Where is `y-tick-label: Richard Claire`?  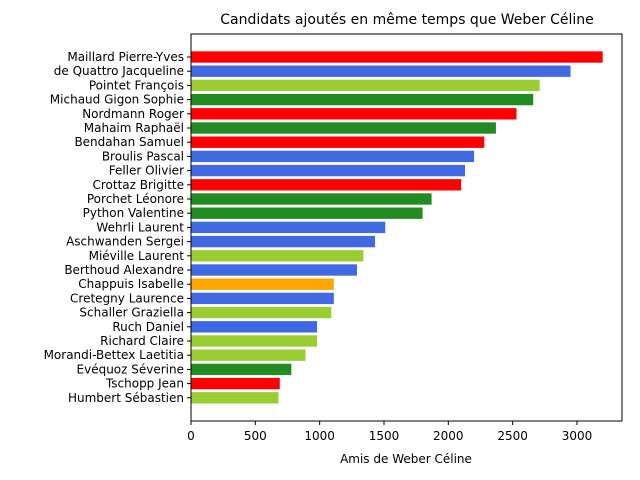
y-tick-label: Richard Claire is located at coordinates (142, 341).